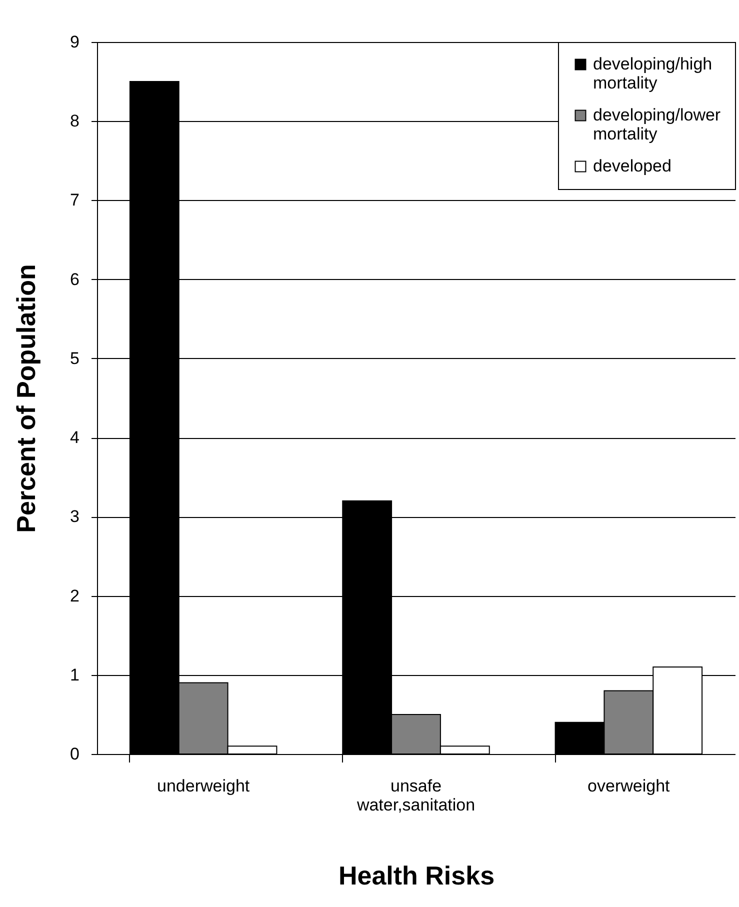 The width and height of the screenshot is (739, 907). I want to click on legend-label: developed, so click(632, 166).